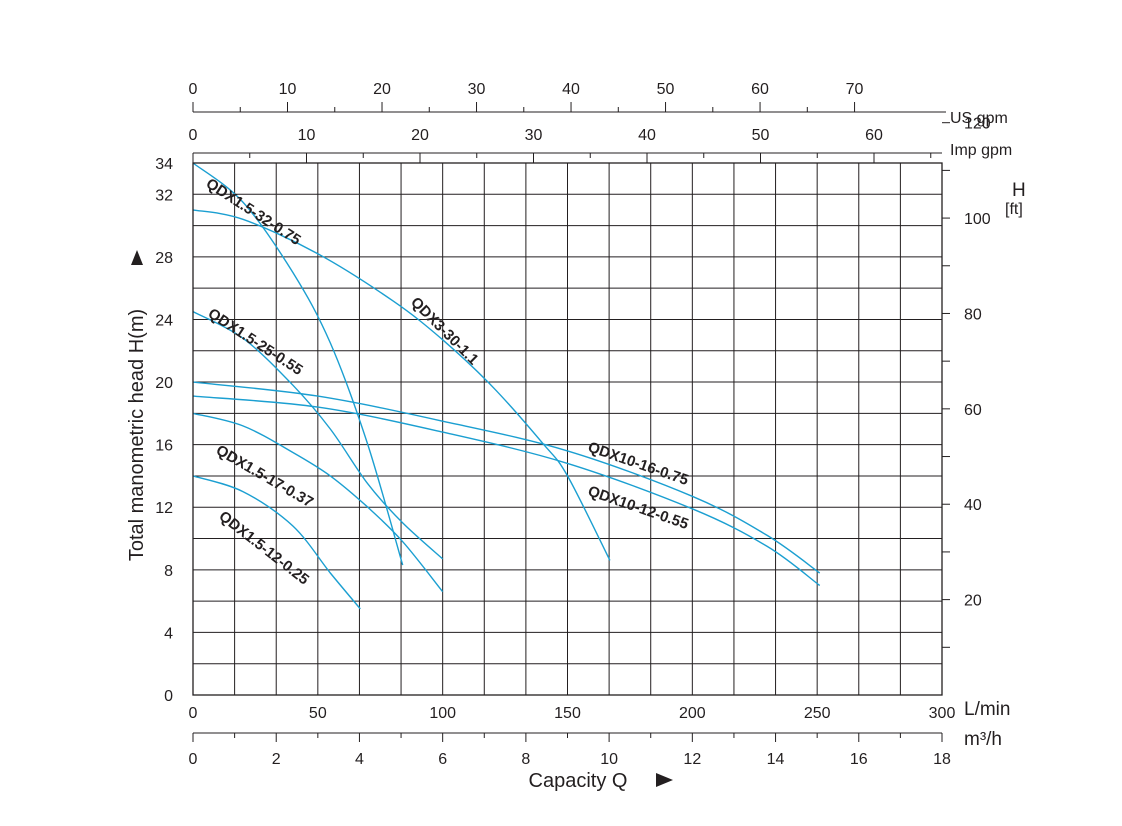 The height and width of the screenshot is (826, 1122). I want to click on curve-QDX1.5-25-0.55, so click(318, 435).